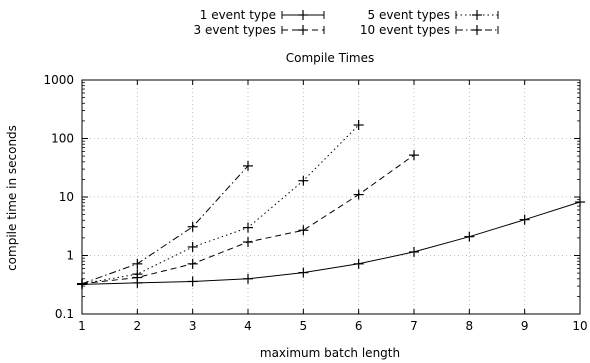  What do you see at coordinates (330, 58) in the screenshot?
I see `chart-title: Compile Times` at bounding box center [330, 58].